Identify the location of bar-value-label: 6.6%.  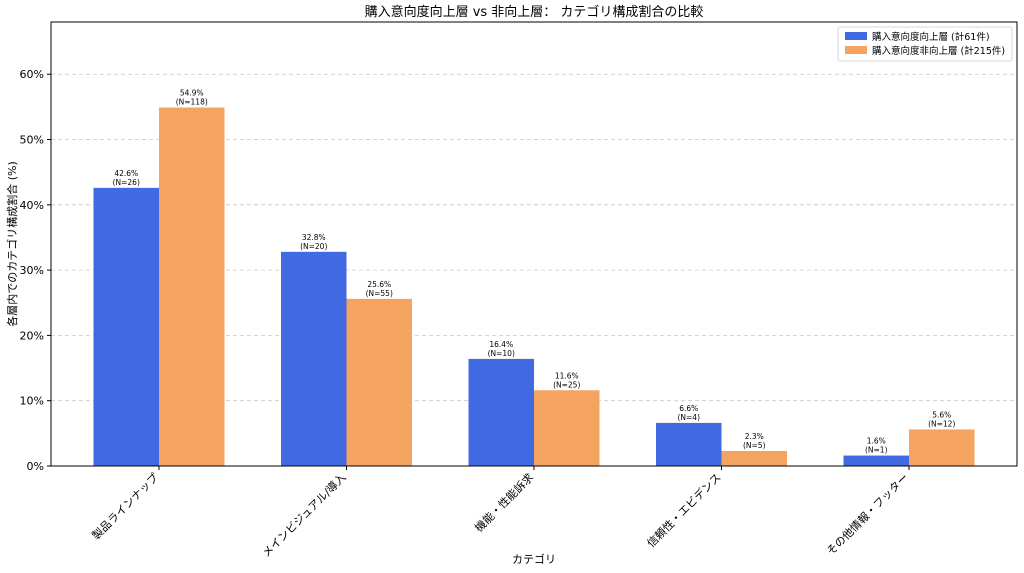
(688, 408).